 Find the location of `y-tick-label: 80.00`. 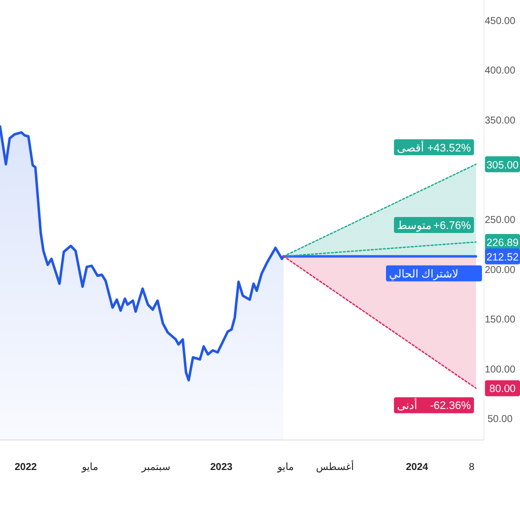

y-tick-label: 80.00 is located at coordinates (502, 389).